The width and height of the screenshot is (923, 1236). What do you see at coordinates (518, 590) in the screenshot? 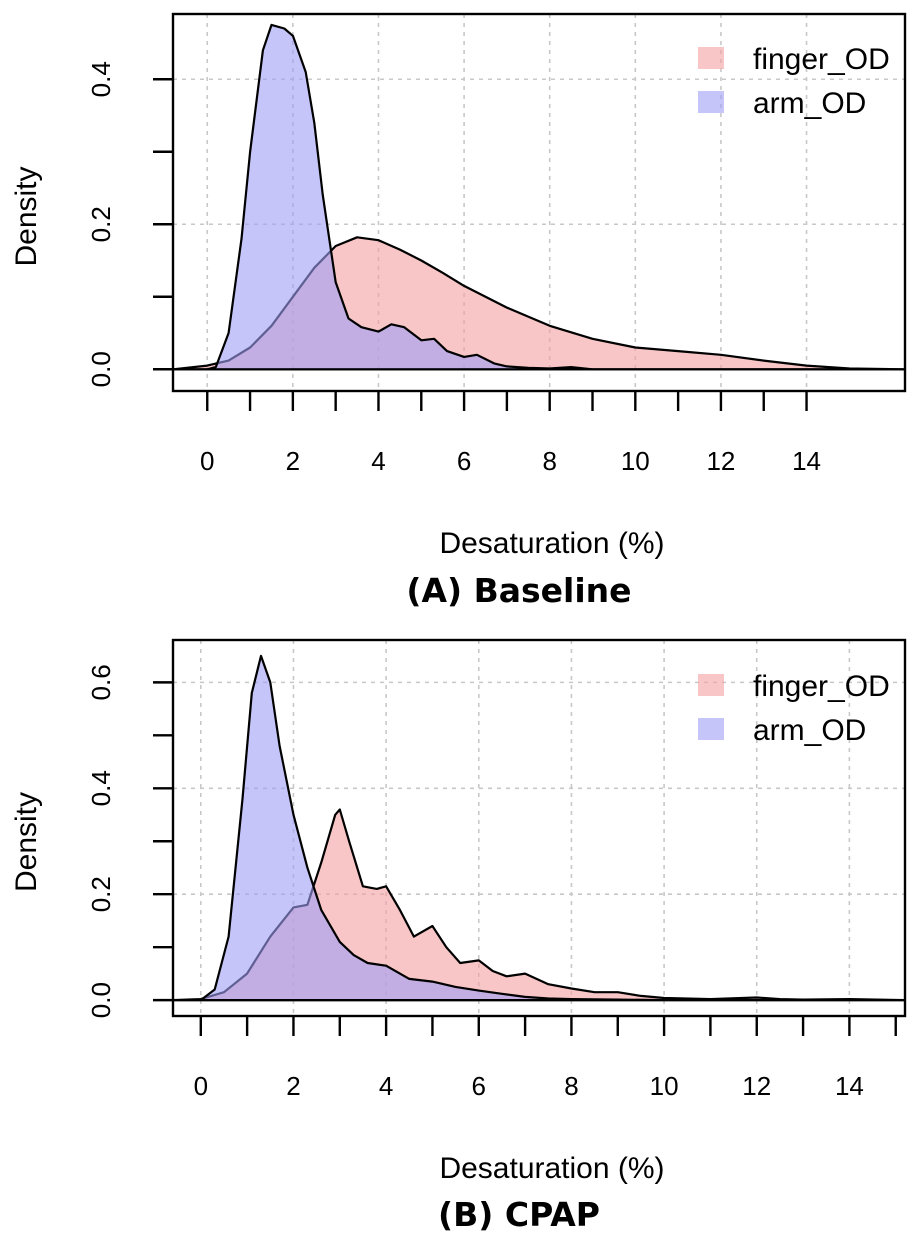
I see `panel-caption: (A) Baseline` at bounding box center [518, 590].